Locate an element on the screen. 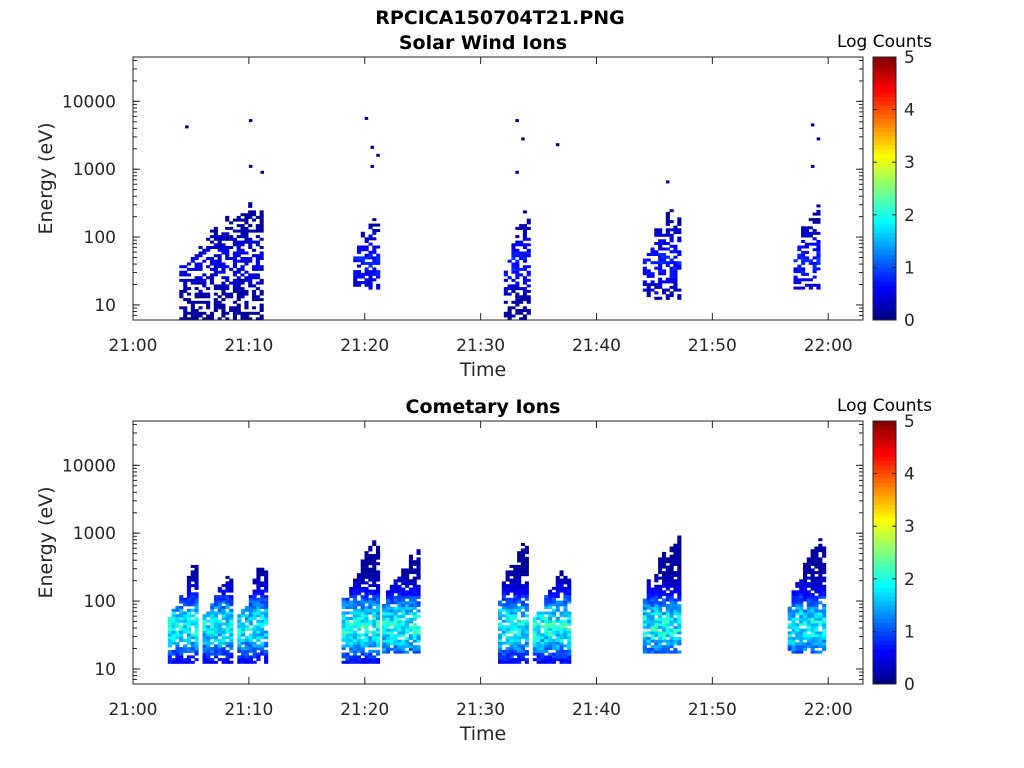  y-tick-label: 100 is located at coordinates (100, 238).